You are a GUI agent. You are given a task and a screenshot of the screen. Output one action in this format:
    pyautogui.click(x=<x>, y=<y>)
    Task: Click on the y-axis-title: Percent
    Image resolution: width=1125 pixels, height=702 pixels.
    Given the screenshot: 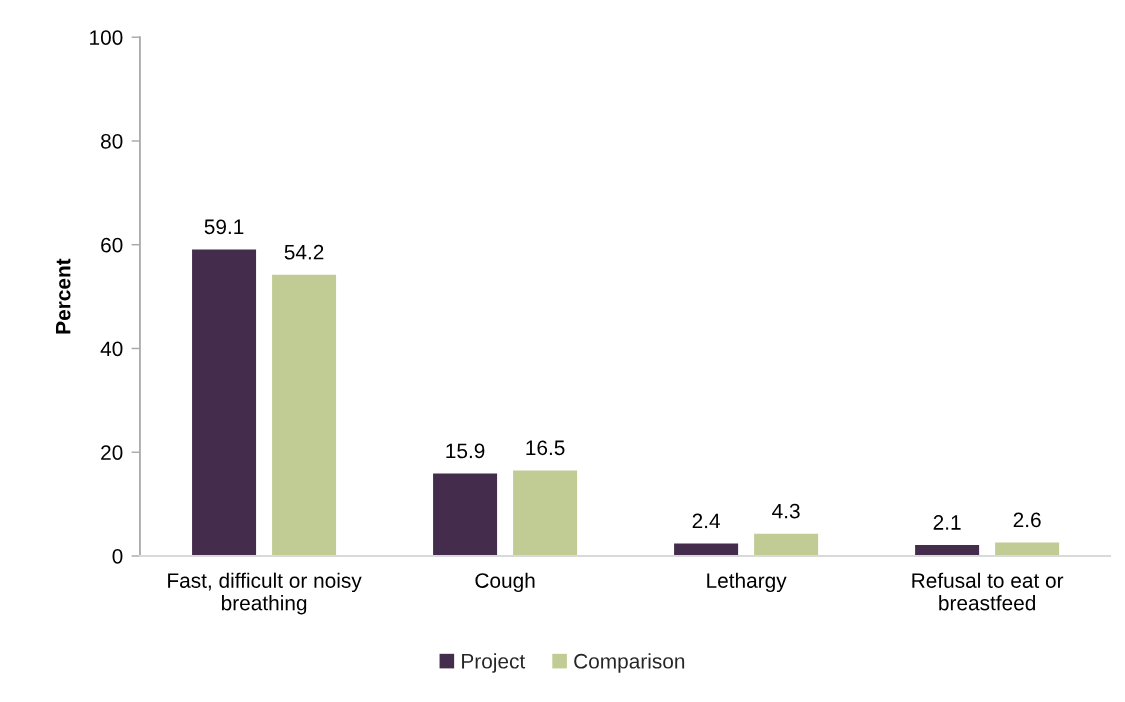 What is the action you would take?
    pyautogui.click(x=63, y=296)
    